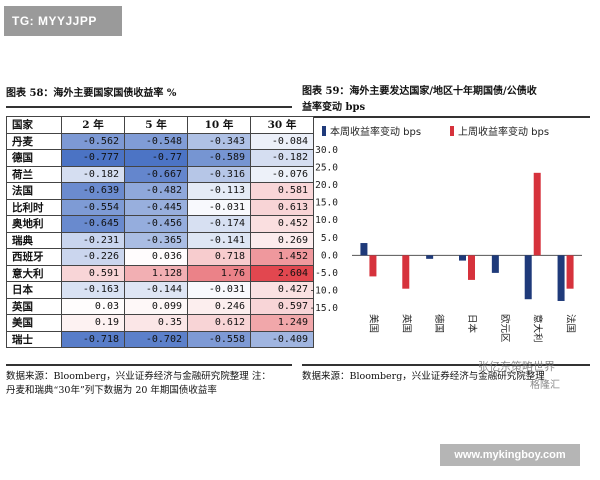 This screenshot has width=600, height=480. What do you see at coordinates (282, 306) in the screenshot?
I see `yield-cell: 0.597` at bounding box center [282, 306].